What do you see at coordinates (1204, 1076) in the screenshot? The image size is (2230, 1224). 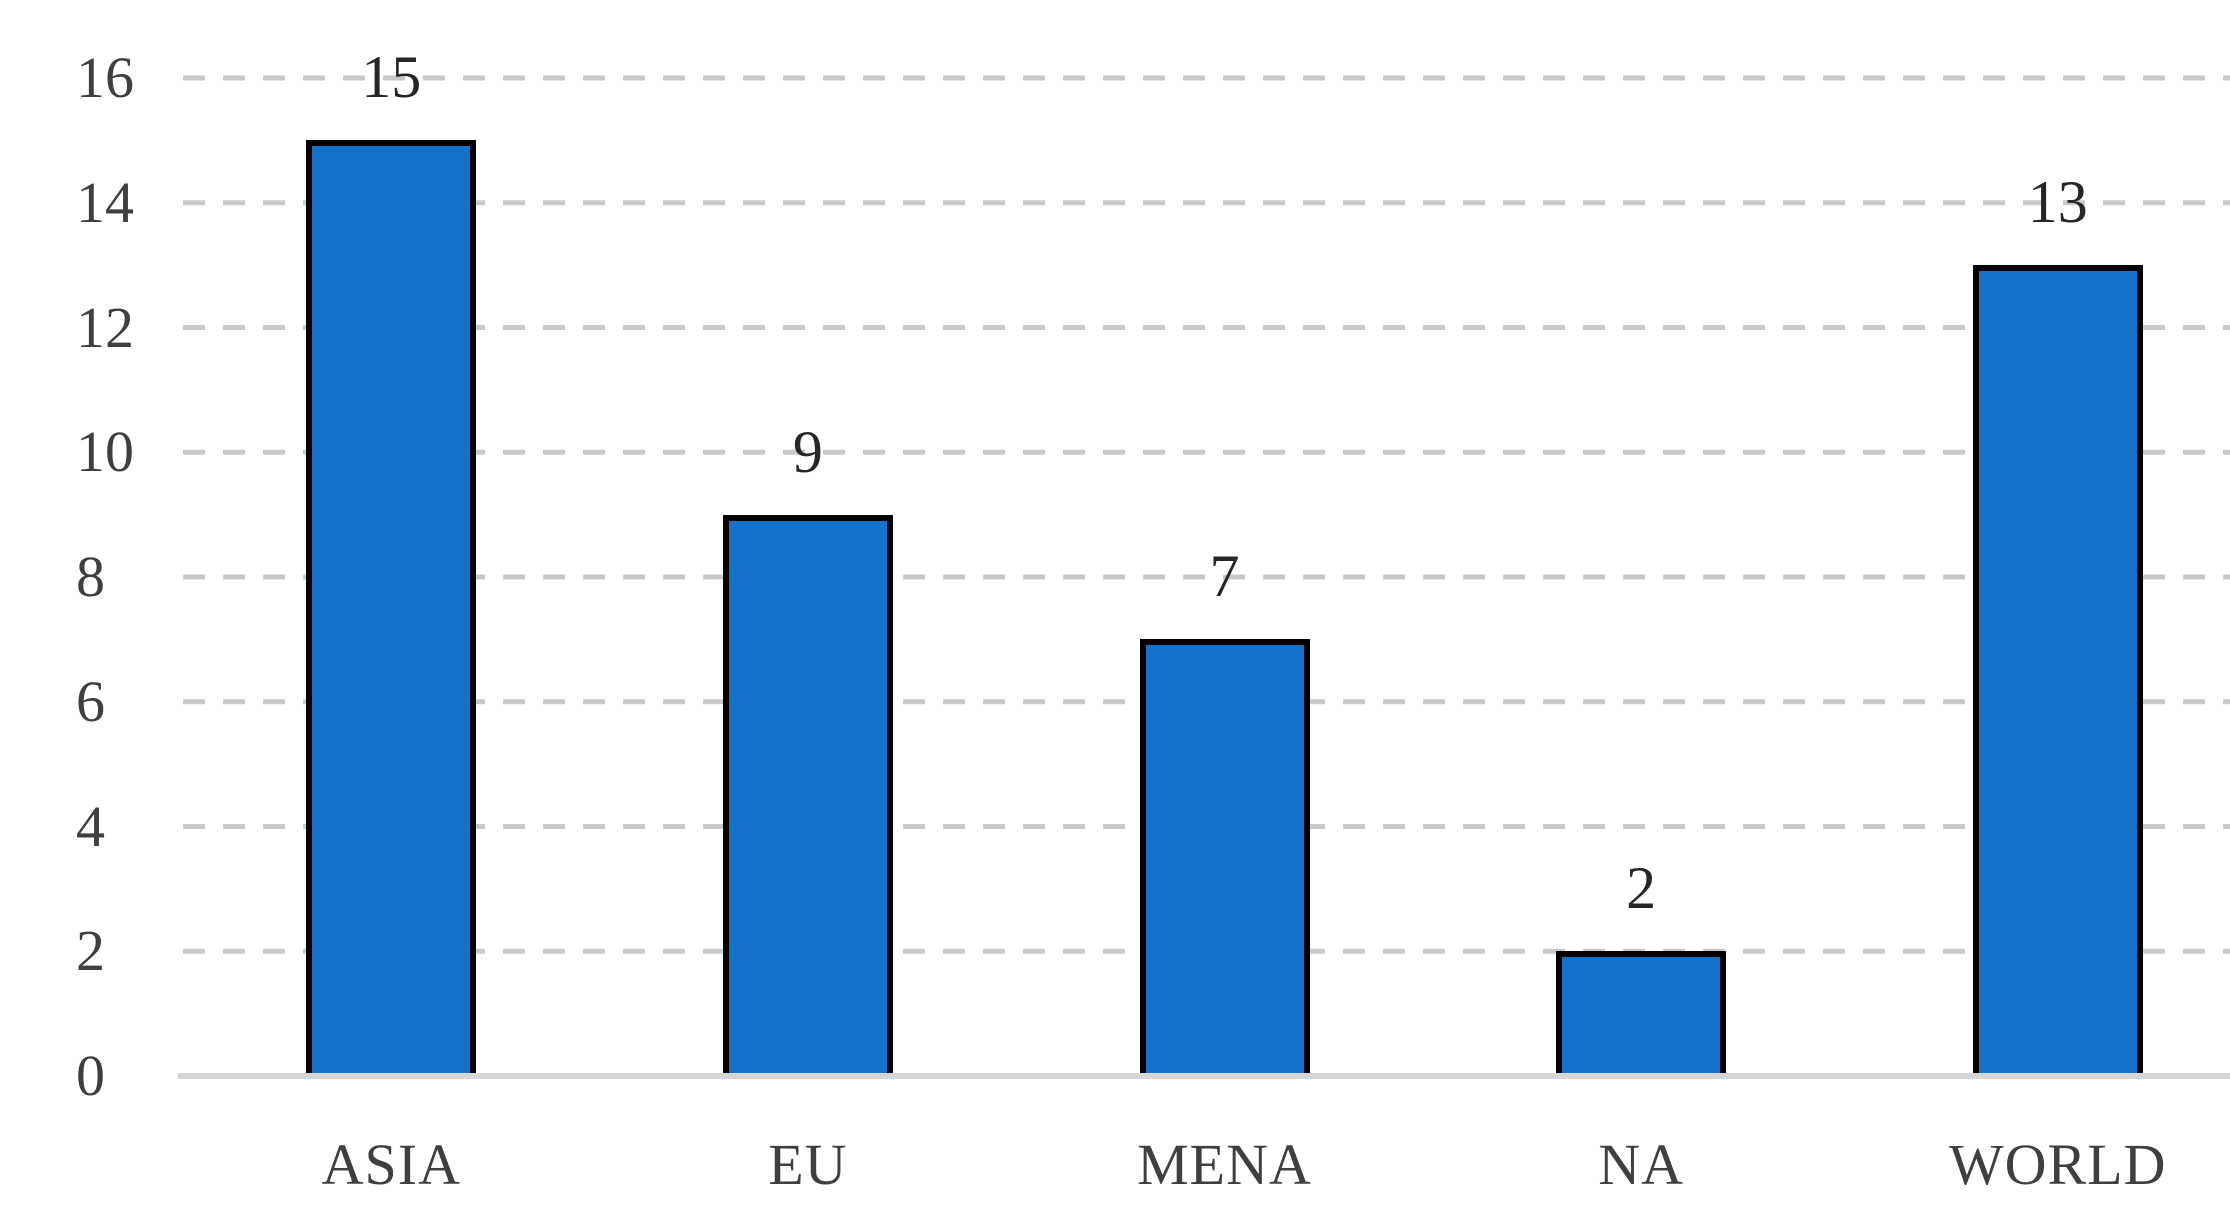 I see `x-axis-line` at bounding box center [1204, 1076].